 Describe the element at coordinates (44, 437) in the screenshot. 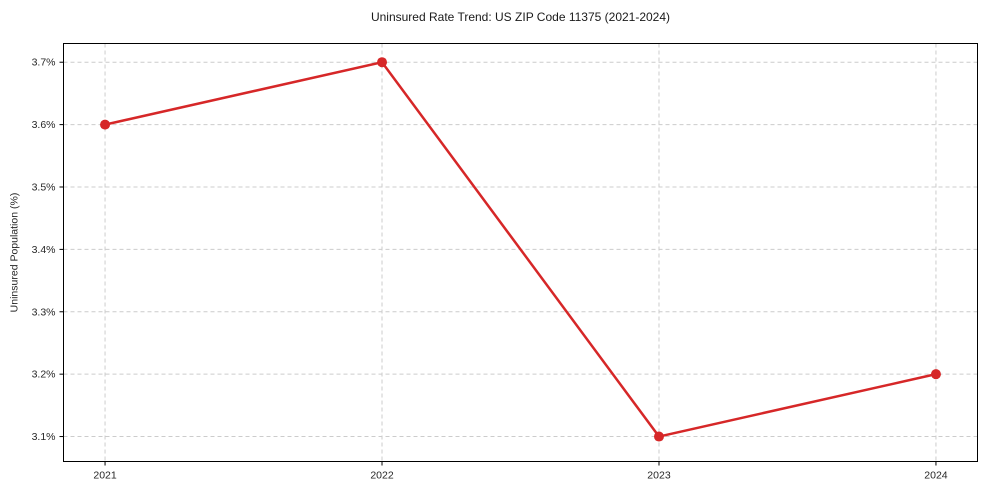

I see `y-tick-label: 3.1%` at that location.